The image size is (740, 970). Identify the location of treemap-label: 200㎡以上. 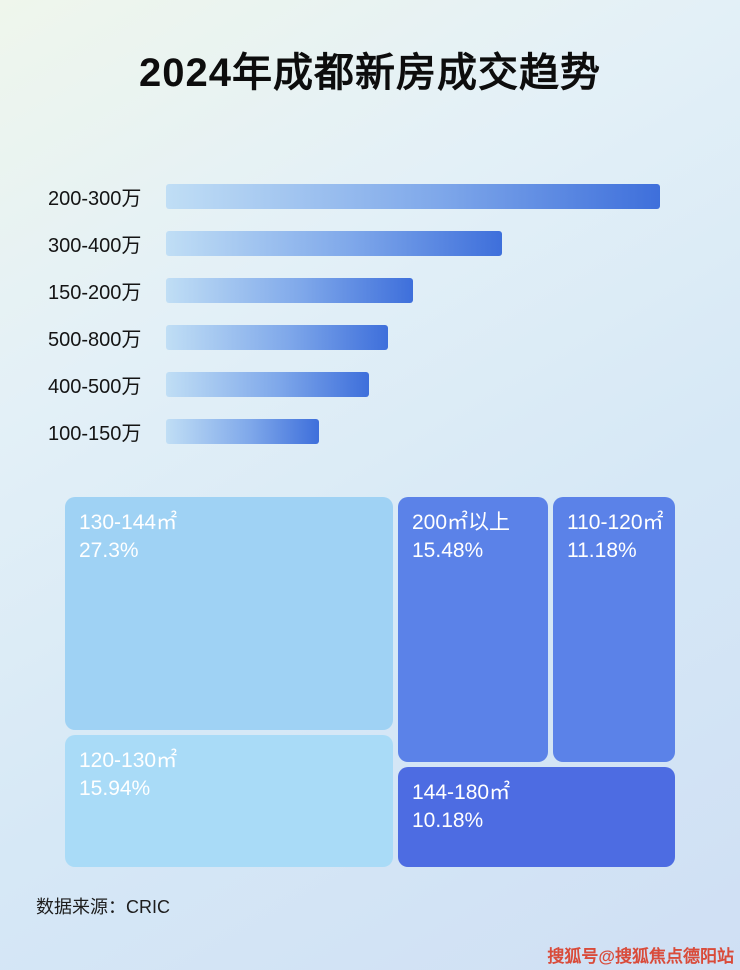
(461, 522).